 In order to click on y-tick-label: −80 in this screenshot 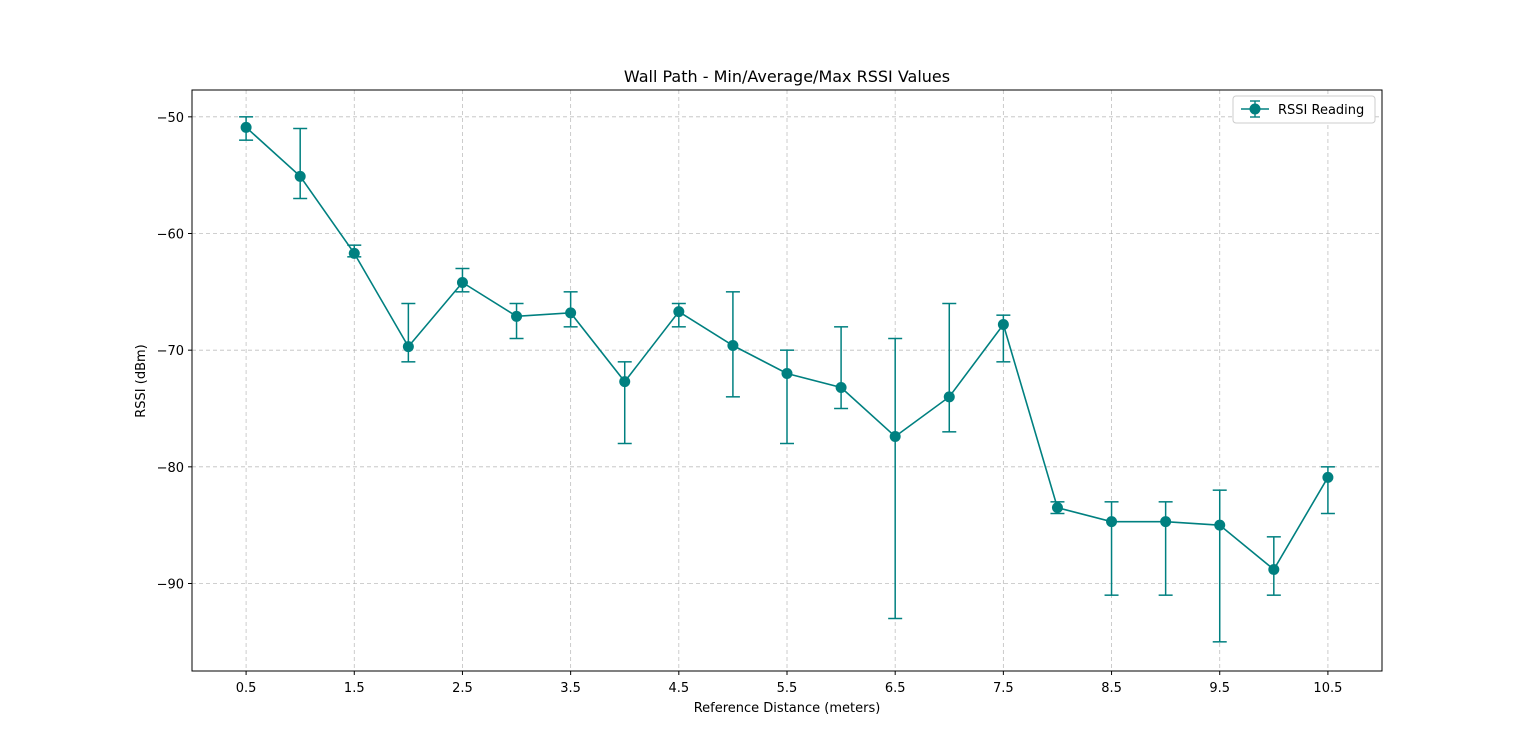, I will do `click(170, 468)`.